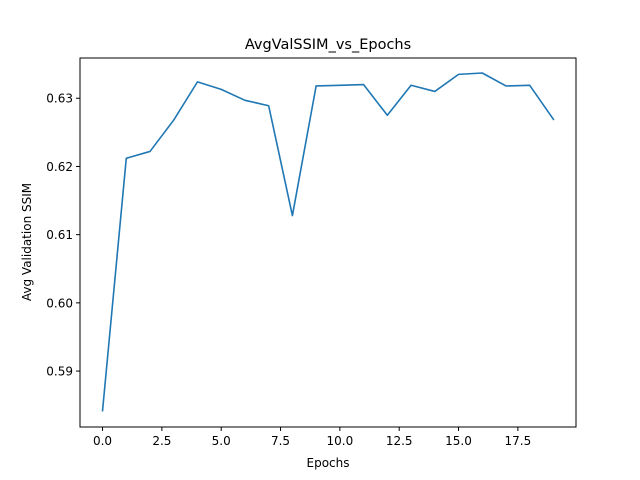 This screenshot has height=480, width=640. I want to click on x-axis-label: Epochs, so click(328, 463).